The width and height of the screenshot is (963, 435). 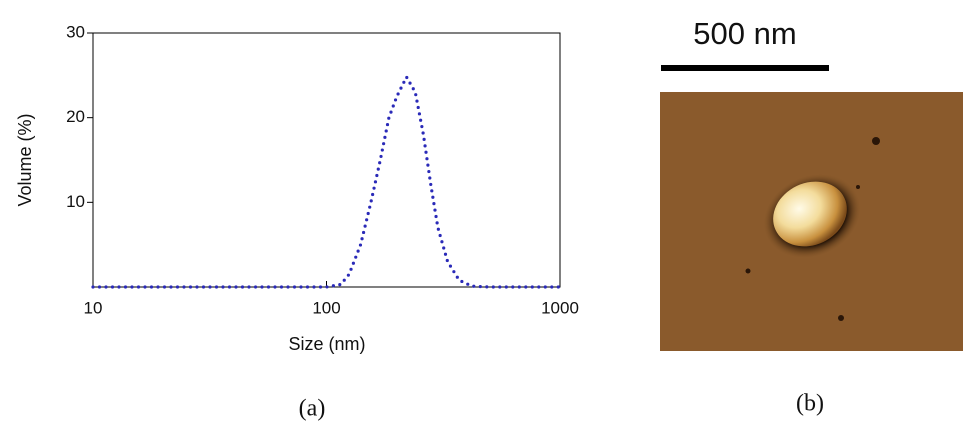 What do you see at coordinates (75, 116) in the screenshot?
I see `y-tick-label: 20` at bounding box center [75, 116].